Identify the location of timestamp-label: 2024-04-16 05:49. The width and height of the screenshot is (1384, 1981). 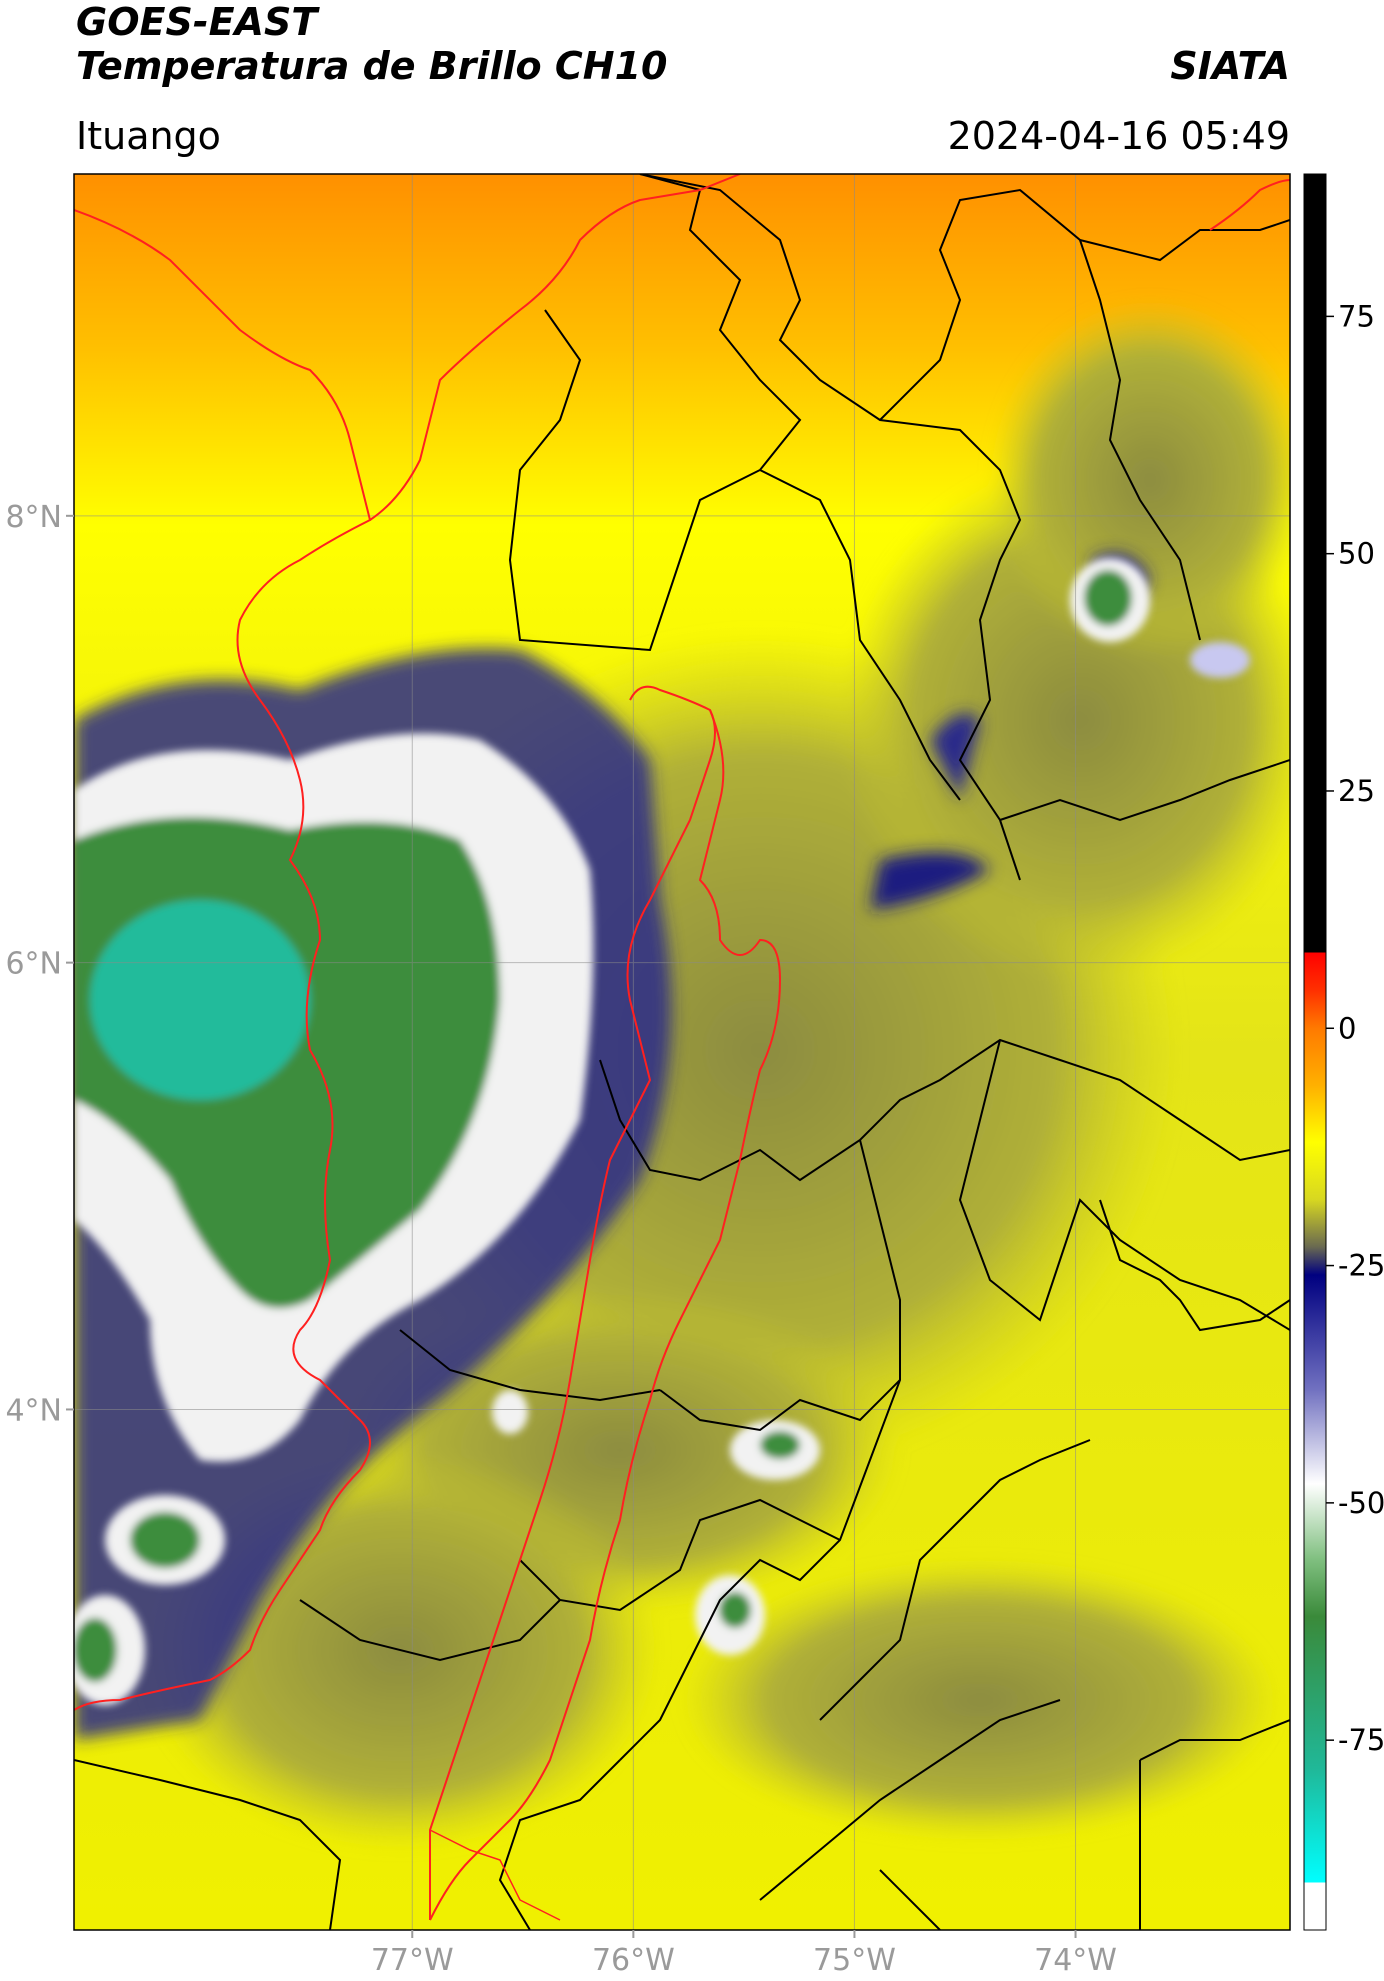
(1118, 136).